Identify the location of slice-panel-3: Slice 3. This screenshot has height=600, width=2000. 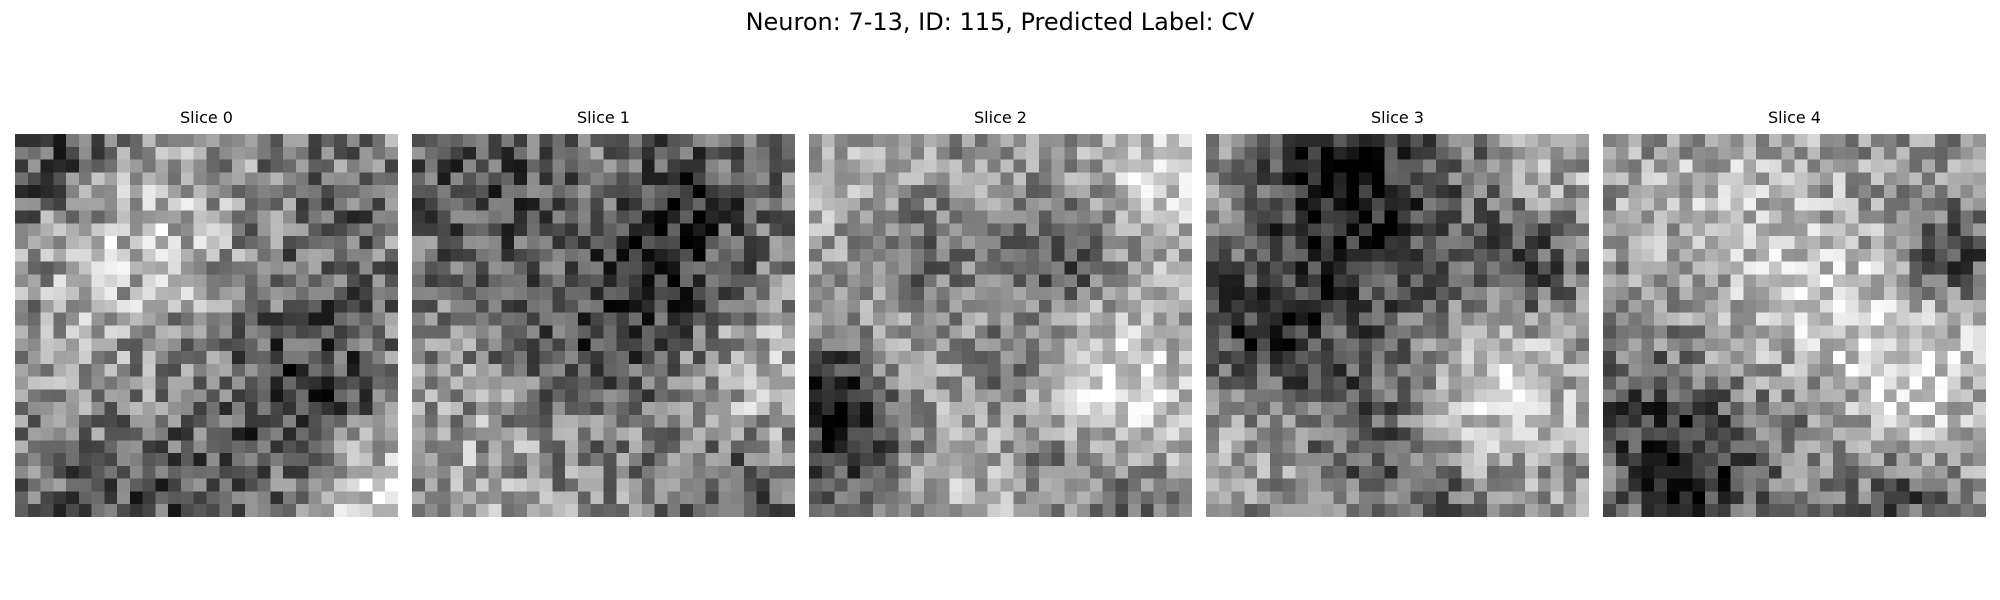
(1397, 312).